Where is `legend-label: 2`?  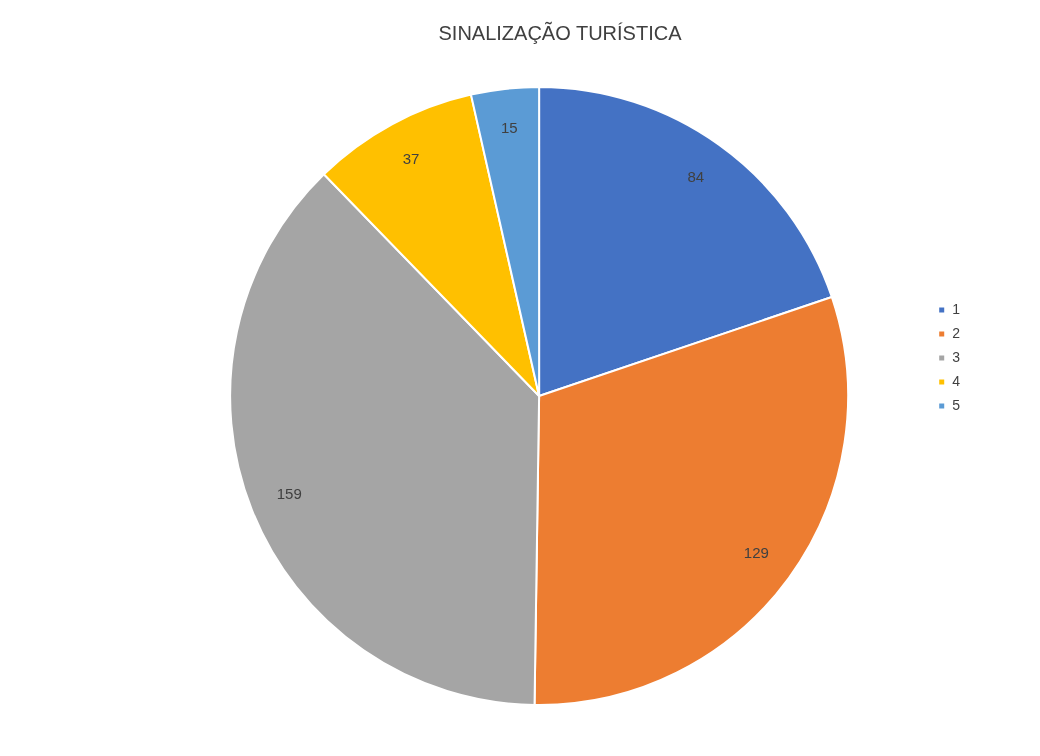 legend-label: 2 is located at coordinates (956, 332).